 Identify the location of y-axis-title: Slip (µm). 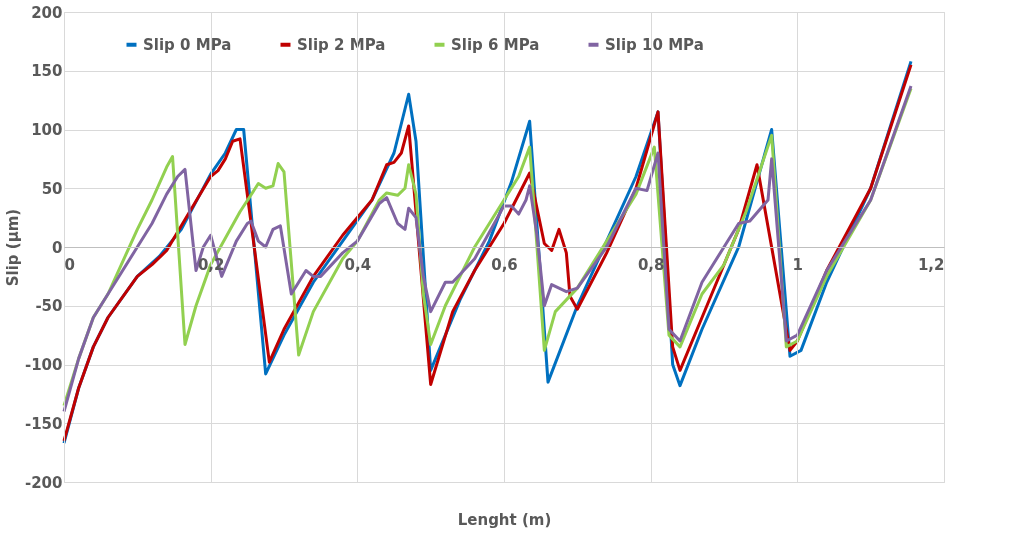
(12, 247).